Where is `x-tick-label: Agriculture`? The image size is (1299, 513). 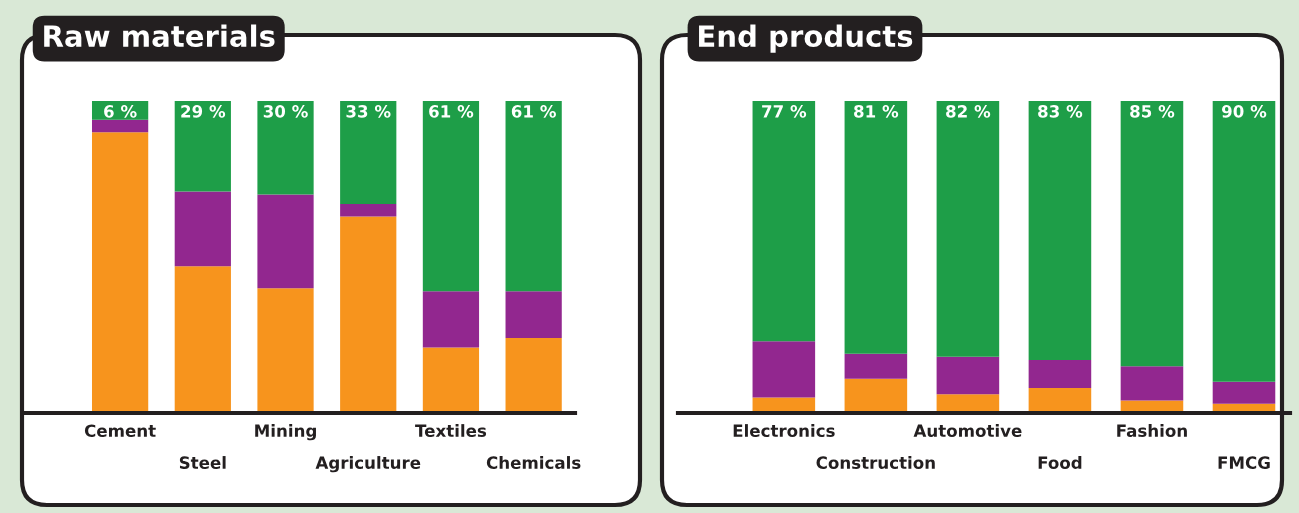 x-tick-label: Agriculture is located at coordinates (368, 464).